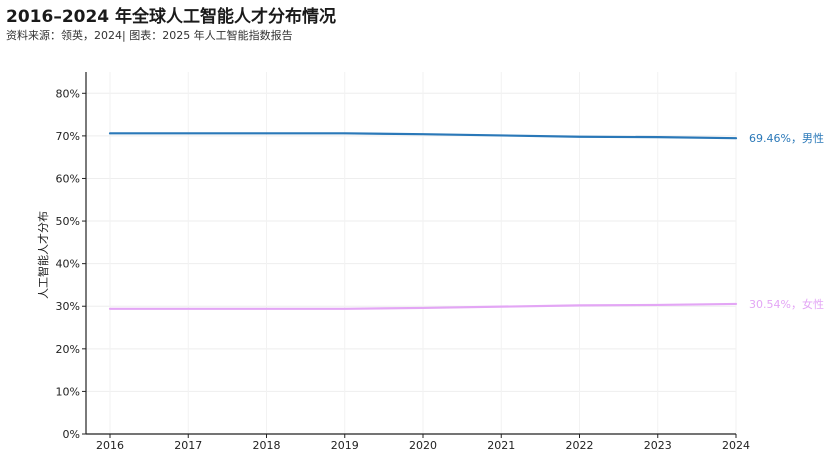  I want to click on x-tick-label: 2019, so click(345, 445).